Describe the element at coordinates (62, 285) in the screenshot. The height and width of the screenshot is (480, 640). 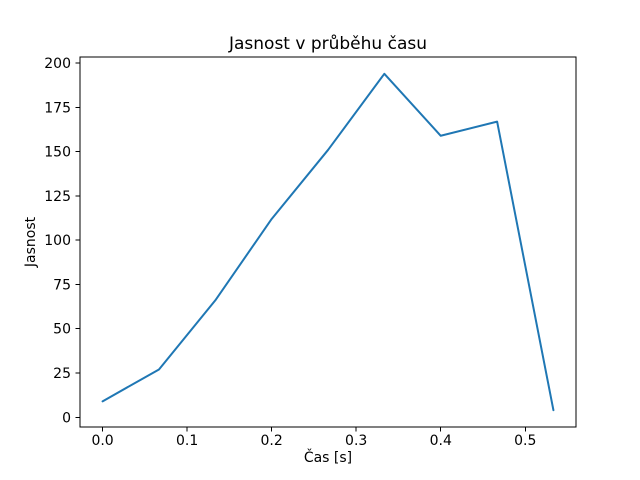
I see `y-tick-label: 75` at that location.